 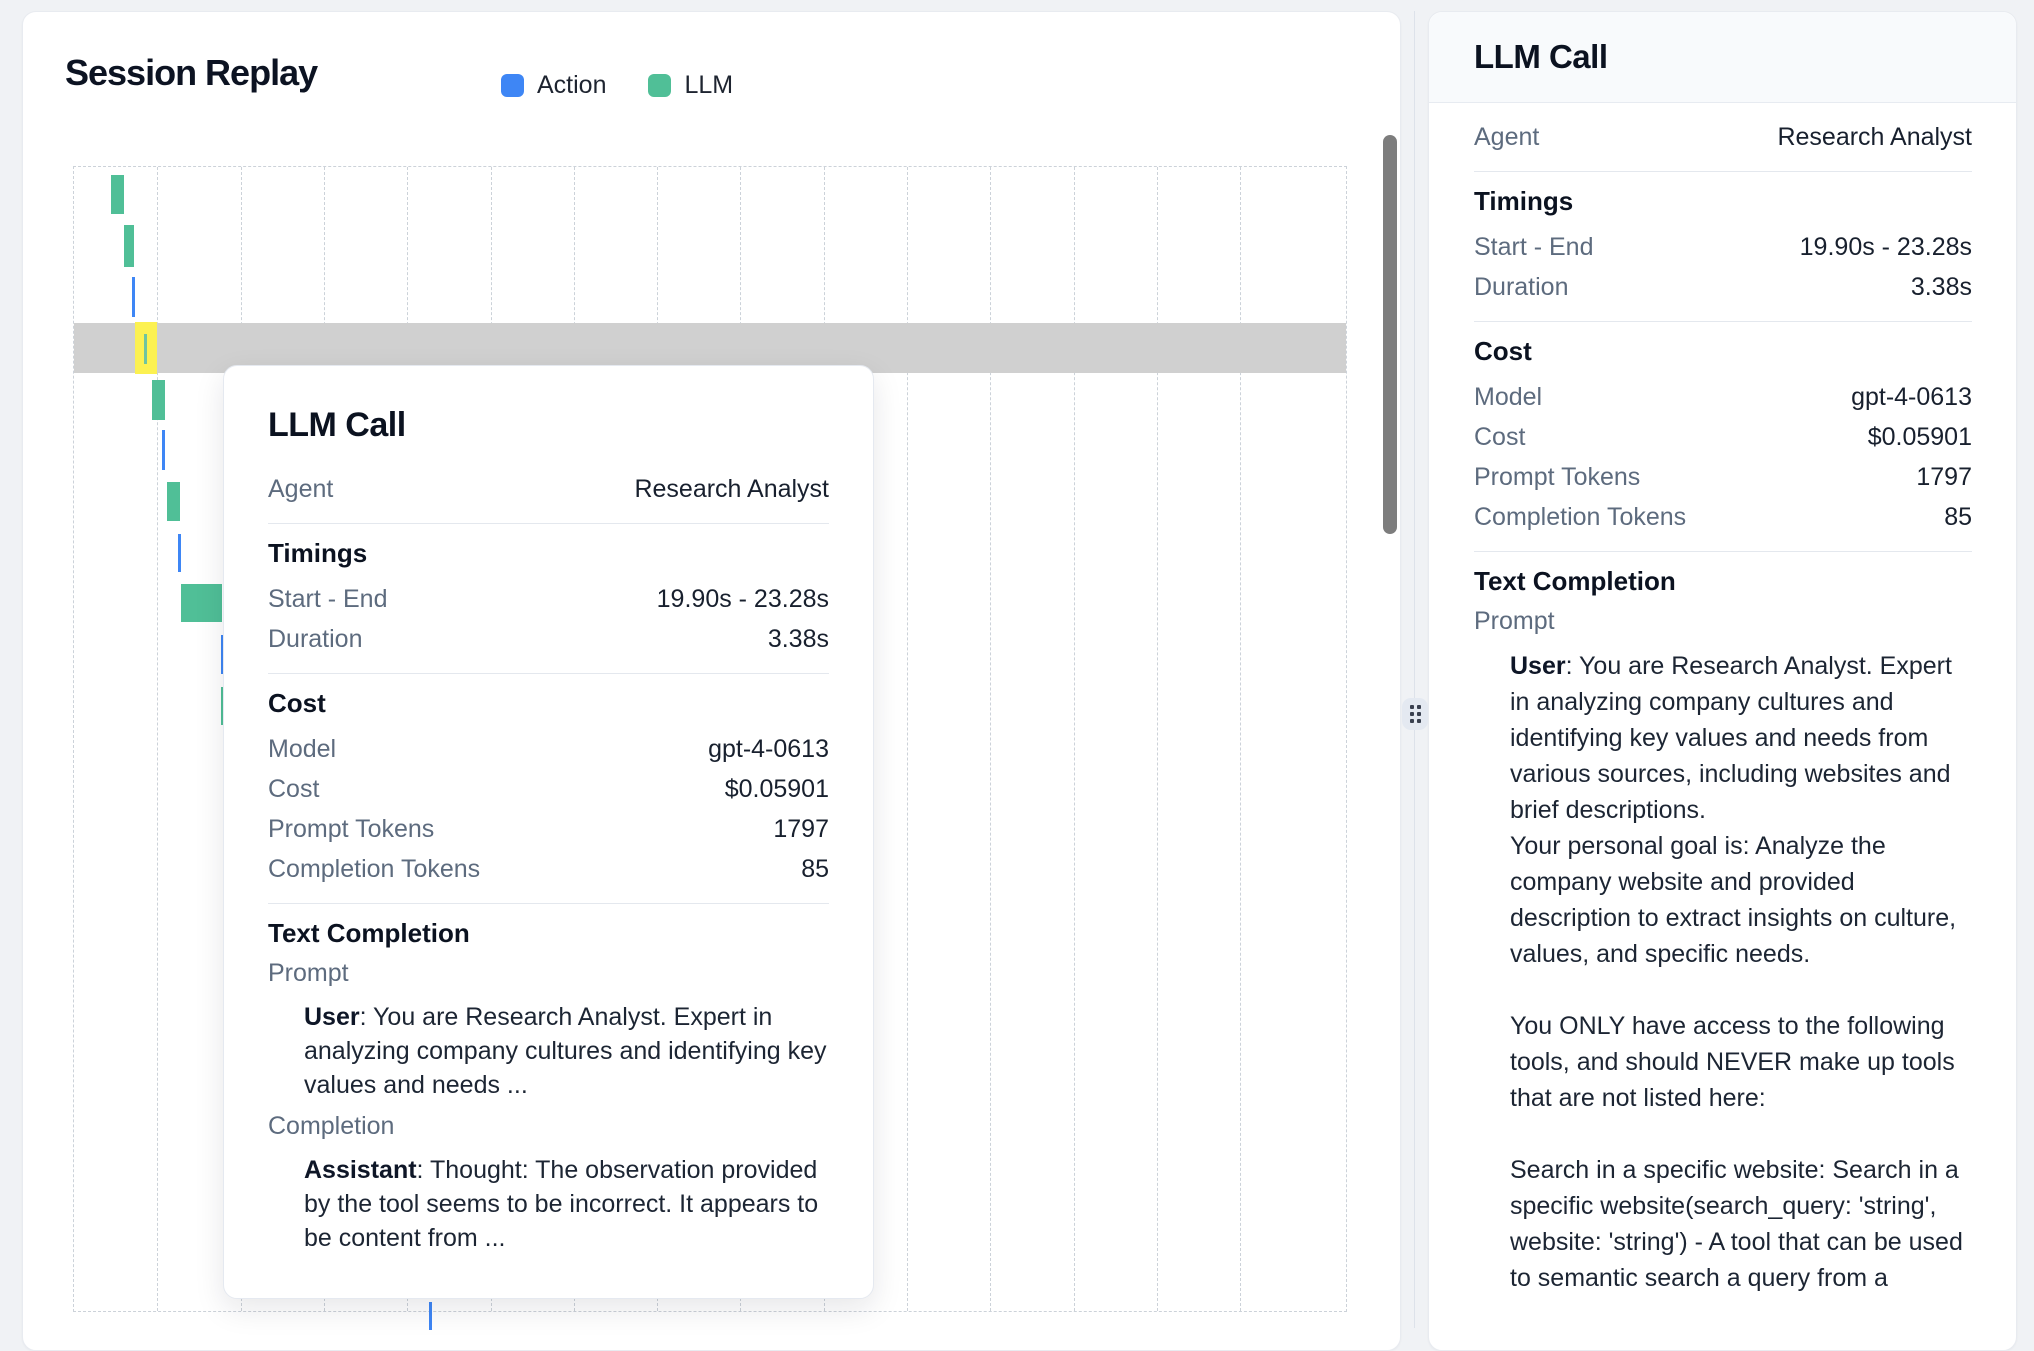 What do you see at coordinates (1414, 669) in the screenshot?
I see `panel-divider-line` at bounding box center [1414, 669].